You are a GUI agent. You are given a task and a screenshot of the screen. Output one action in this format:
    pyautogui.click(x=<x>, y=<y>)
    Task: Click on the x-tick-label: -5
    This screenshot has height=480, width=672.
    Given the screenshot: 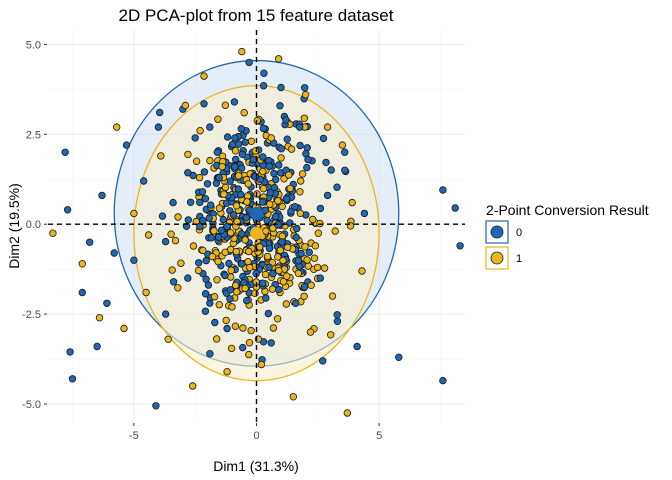 What is the action you would take?
    pyautogui.click(x=134, y=436)
    